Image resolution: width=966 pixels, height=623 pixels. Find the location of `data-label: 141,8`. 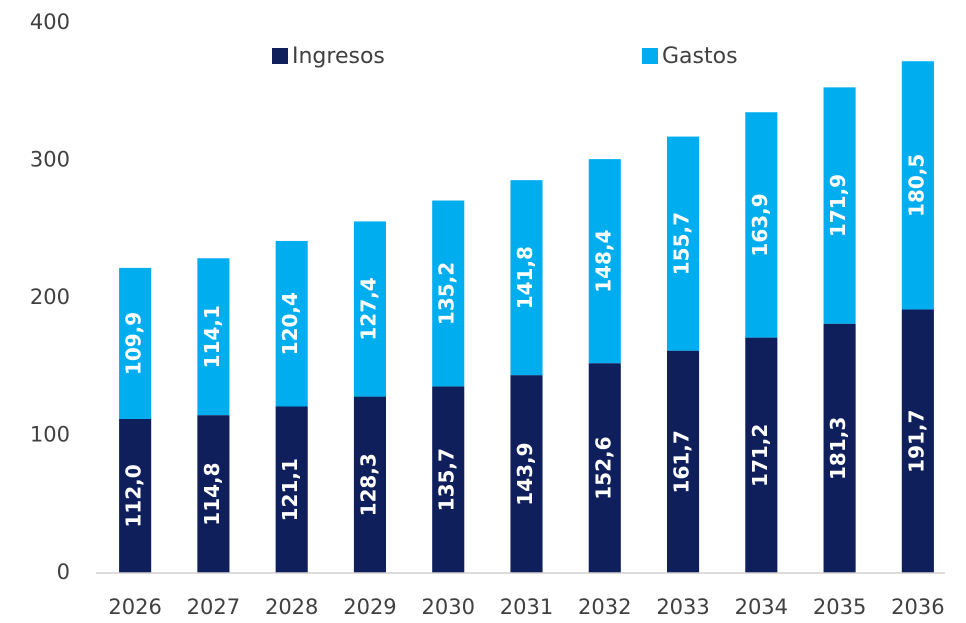

data-label: 141,8 is located at coordinates (525, 277).